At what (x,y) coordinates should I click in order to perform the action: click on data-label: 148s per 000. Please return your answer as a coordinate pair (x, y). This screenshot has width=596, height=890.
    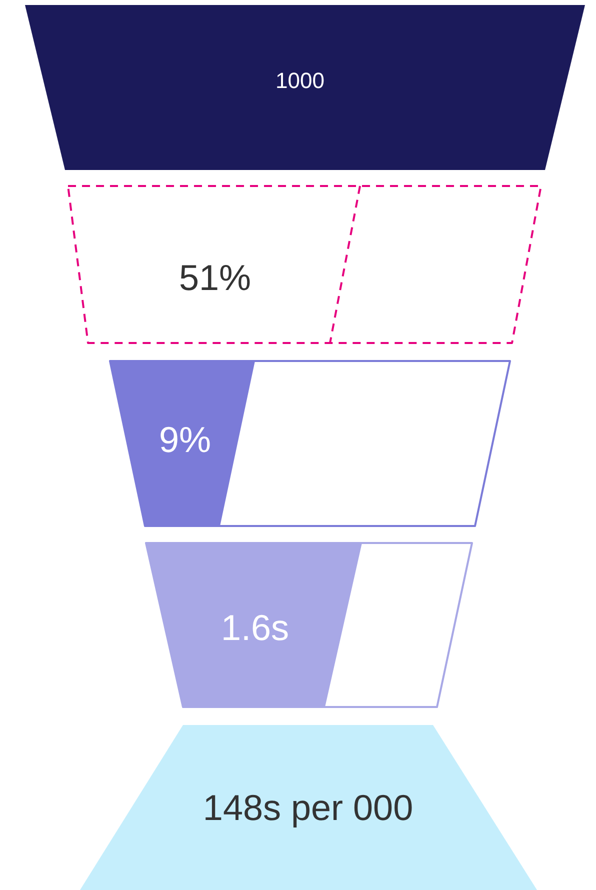
    Looking at the image, I should click on (308, 807).